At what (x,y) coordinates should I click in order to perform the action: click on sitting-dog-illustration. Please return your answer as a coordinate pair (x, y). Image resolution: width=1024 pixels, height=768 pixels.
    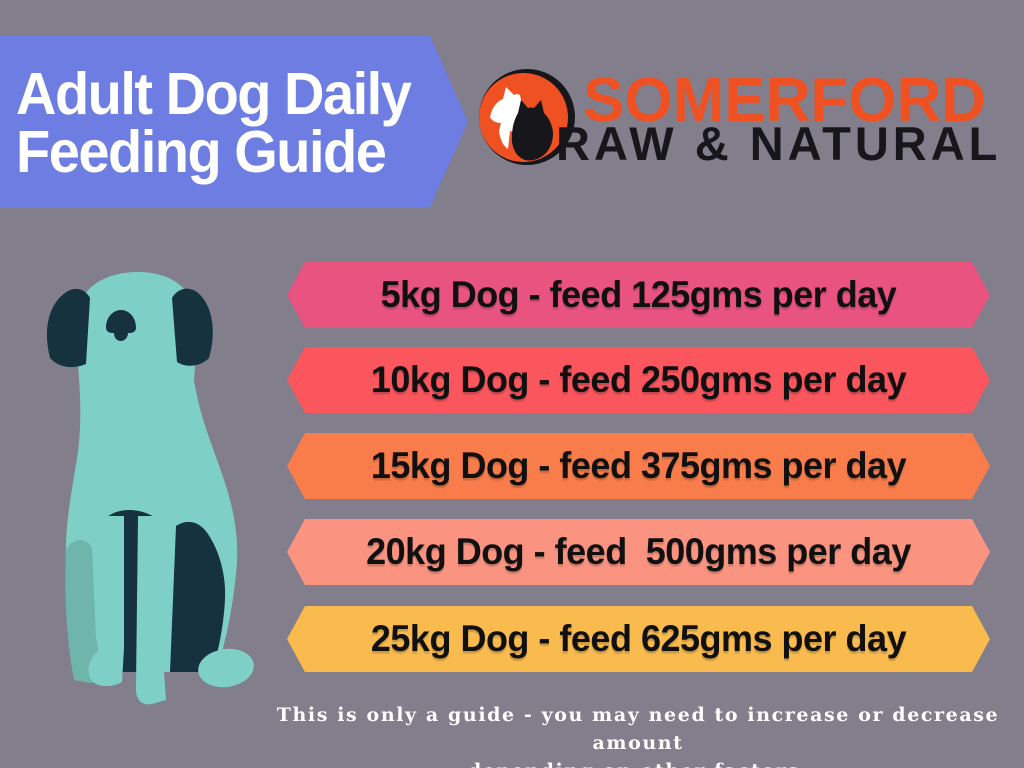
    Looking at the image, I should click on (150, 488).